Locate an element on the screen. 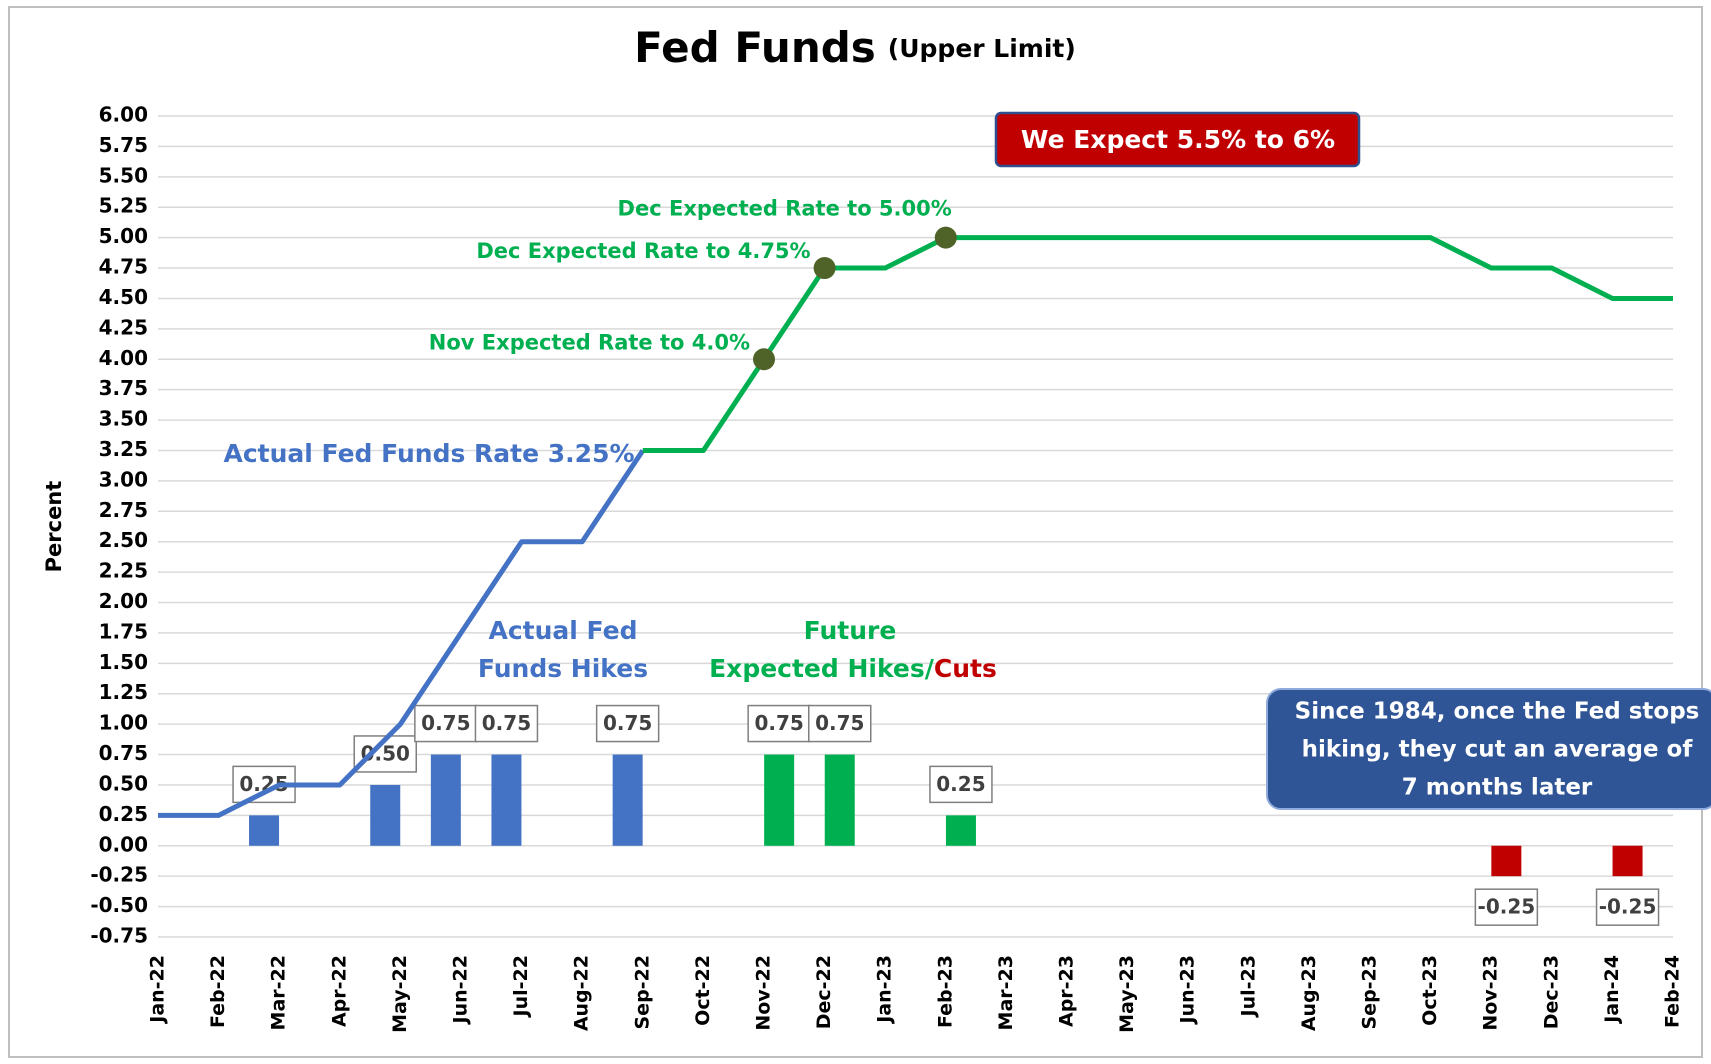  y-tick-label: 5.25 is located at coordinates (123, 206).